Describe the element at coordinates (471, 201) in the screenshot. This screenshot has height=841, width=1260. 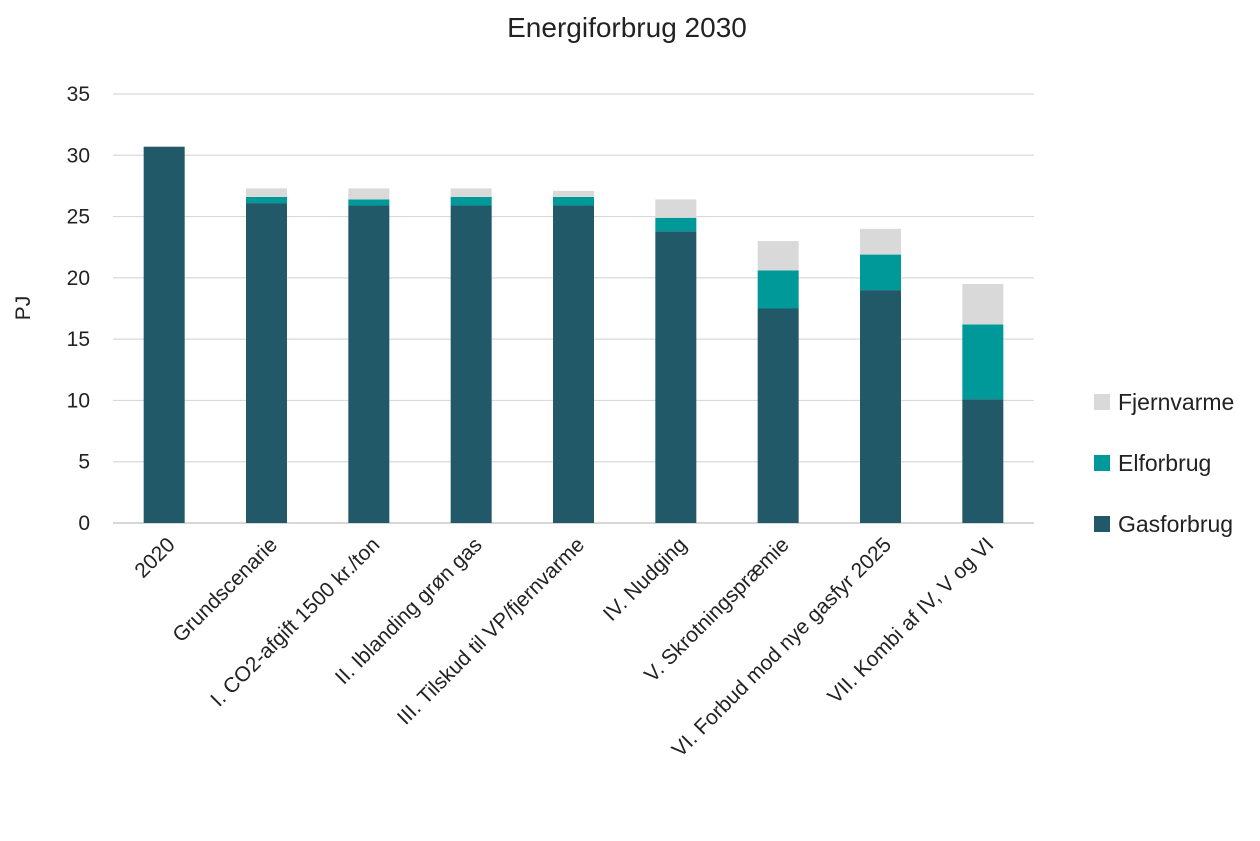
I see `bar-elforbrug-ii-iblanding-gr-n-gas` at that location.